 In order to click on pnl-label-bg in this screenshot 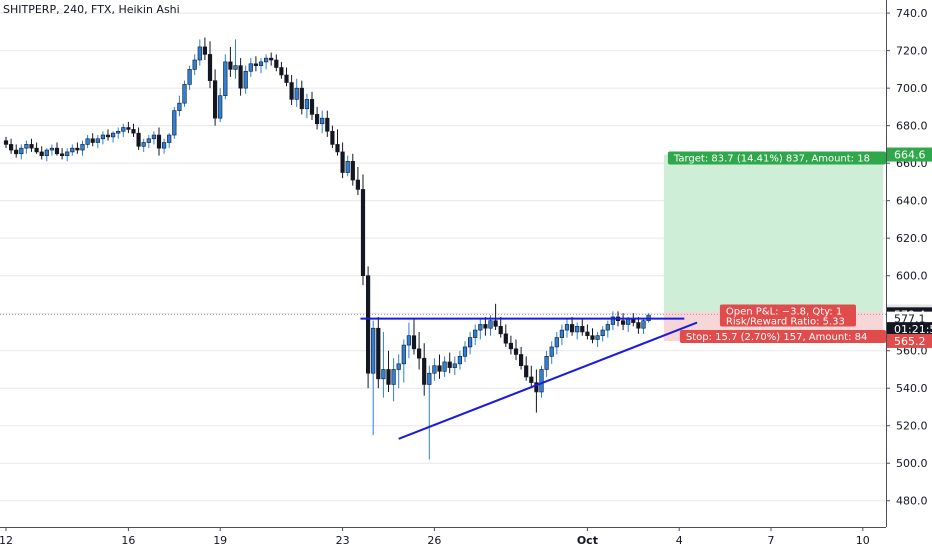, I will do `click(787, 315)`.